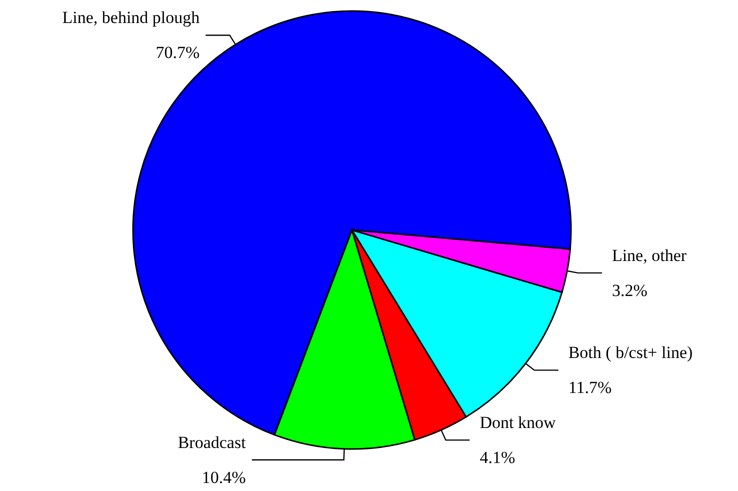 The width and height of the screenshot is (738, 491). I want to click on data-label: 10.4%, so click(224, 477).